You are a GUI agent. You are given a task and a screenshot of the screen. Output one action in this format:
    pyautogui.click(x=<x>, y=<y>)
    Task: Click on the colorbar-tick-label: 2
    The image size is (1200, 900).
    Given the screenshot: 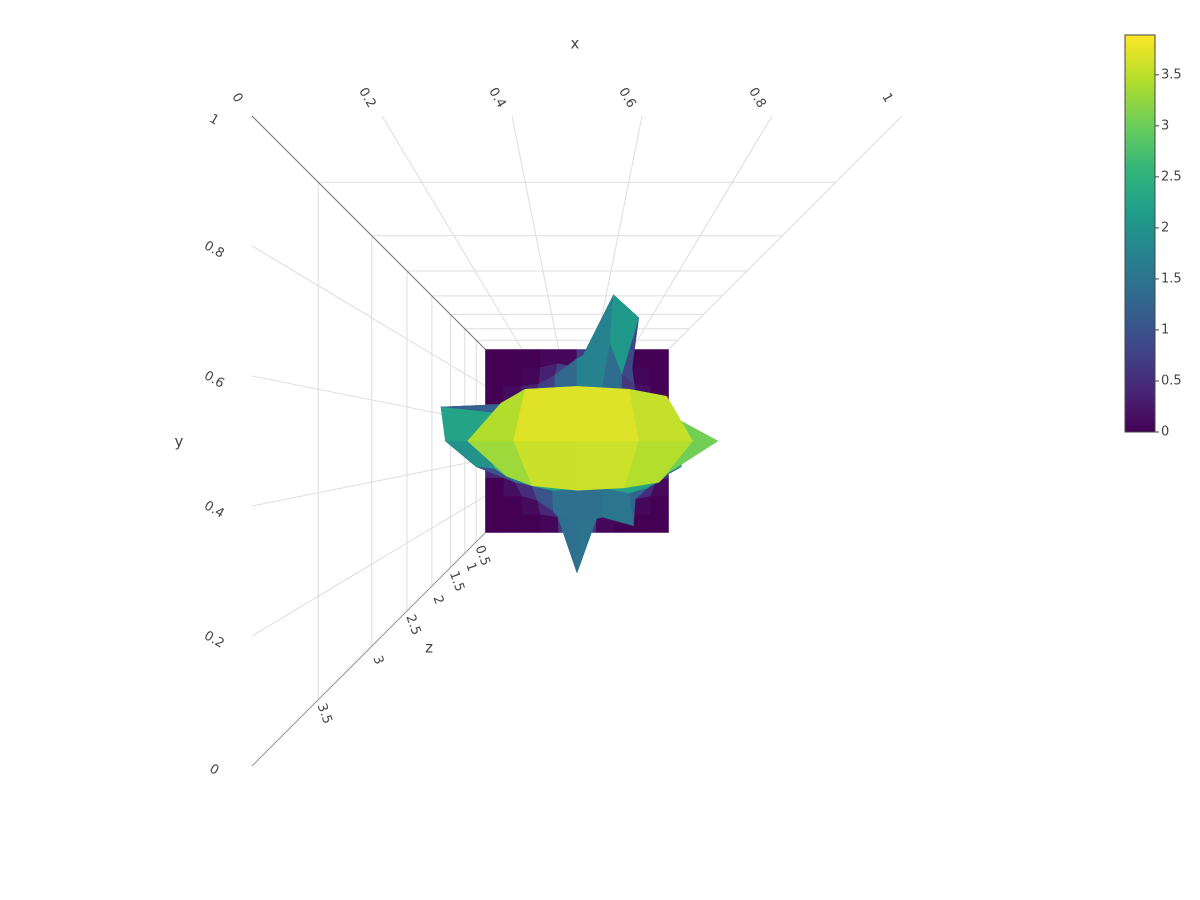 What is the action you would take?
    pyautogui.click(x=1165, y=227)
    